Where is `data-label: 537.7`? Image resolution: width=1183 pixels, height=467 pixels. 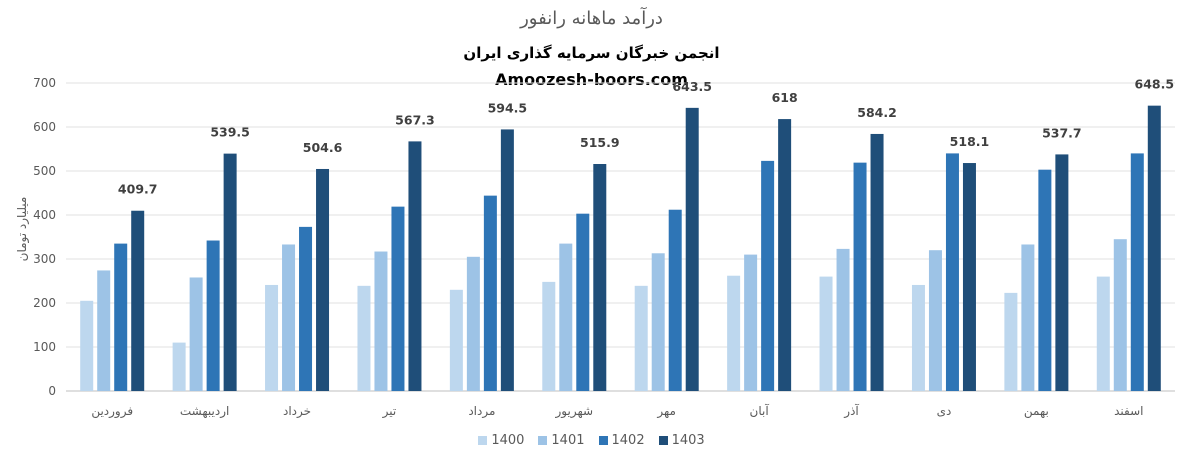 data-label: 537.7 is located at coordinates (1062, 132).